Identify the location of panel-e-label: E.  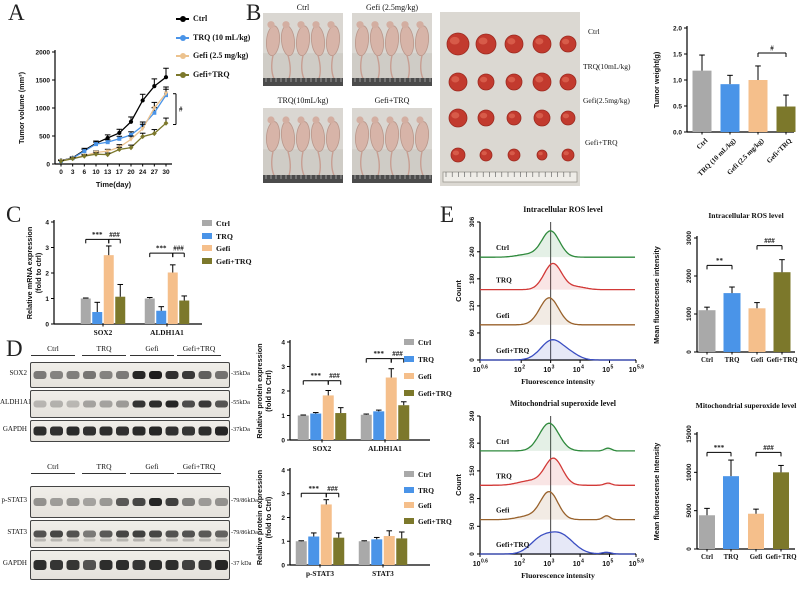
(447, 214).